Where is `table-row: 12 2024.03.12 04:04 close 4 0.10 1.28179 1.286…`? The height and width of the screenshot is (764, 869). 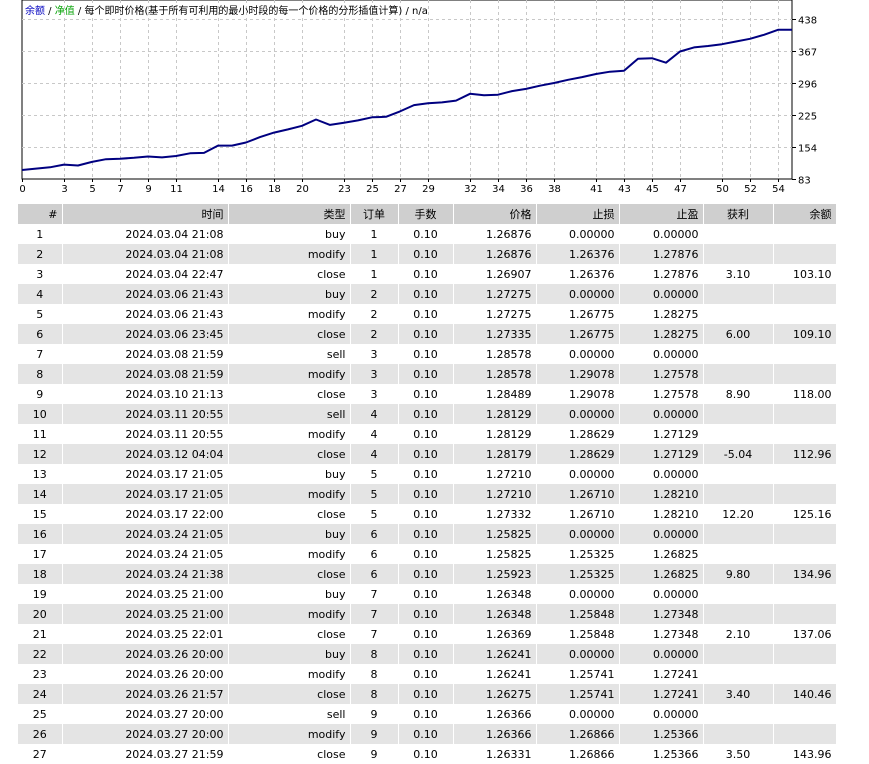 table-row: 12 2024.03.12 04:04 close 4 0.10 1.28179 1.286… is located at coordinates (427, 454).